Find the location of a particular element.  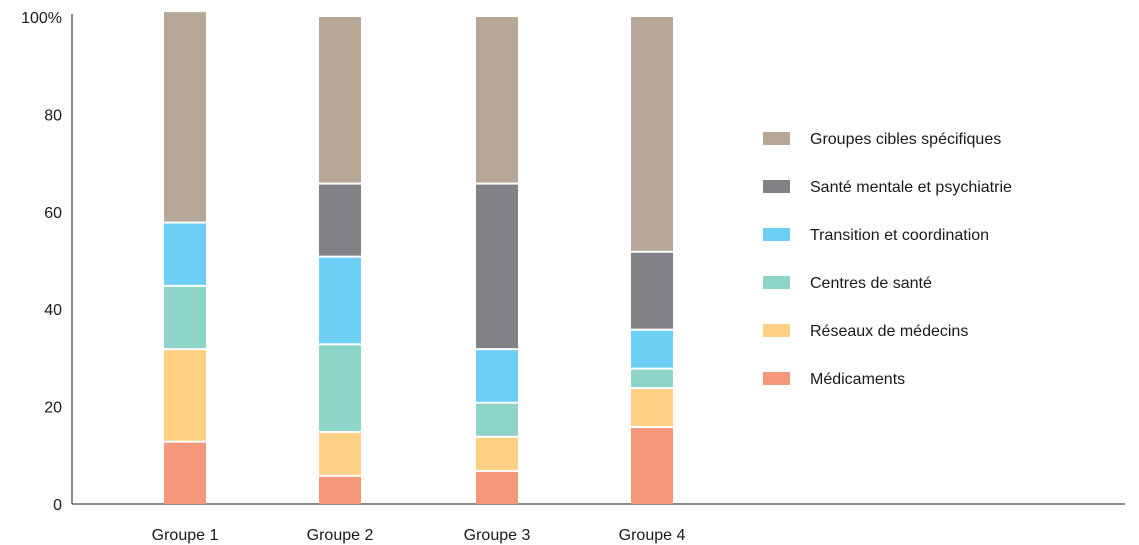

y-tick-label: 20 is located at coordinates (53, 408).